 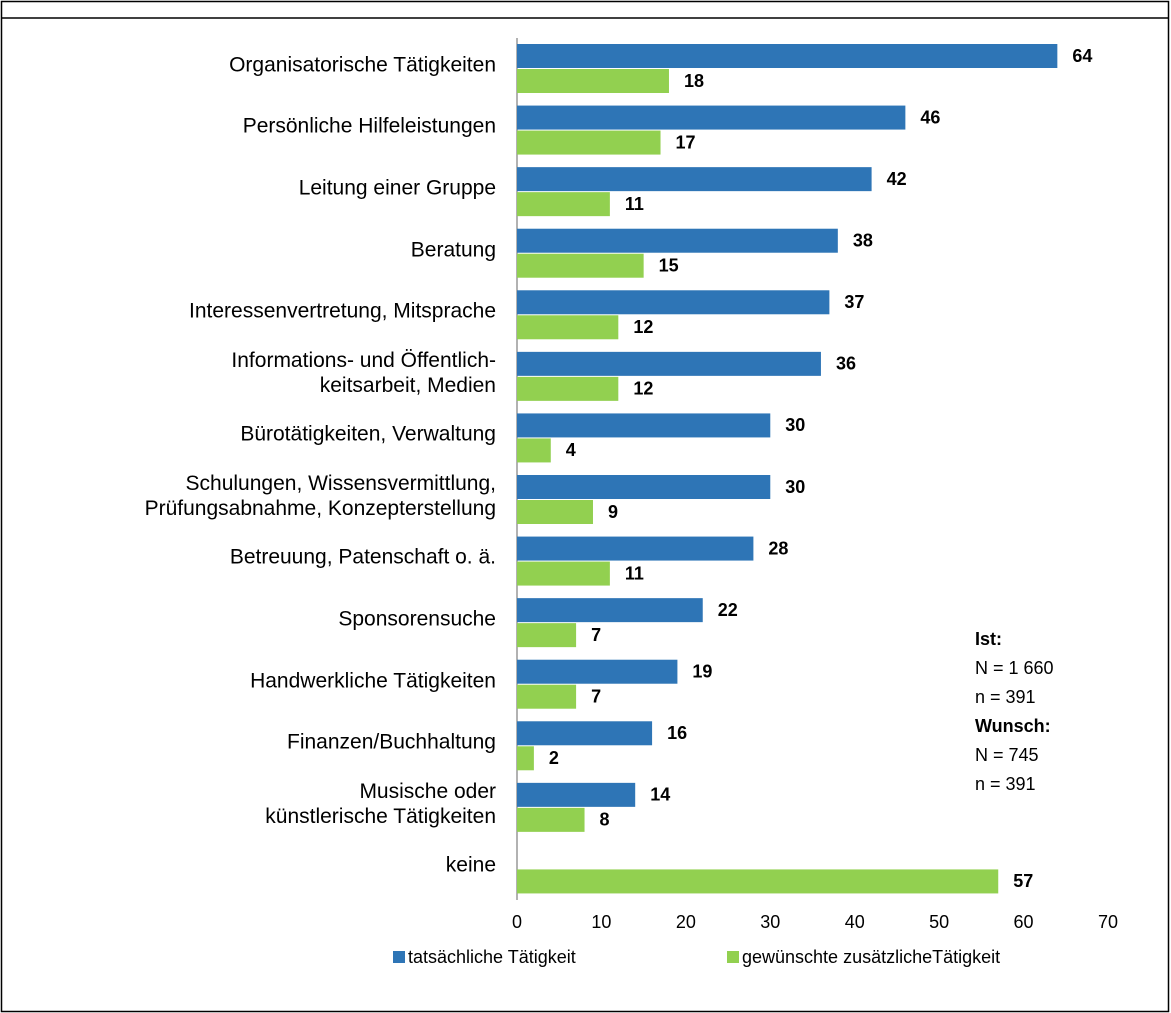 I want to click on category-label: Handwerkliche Tätigkeiten, so click(x=373, y=680).